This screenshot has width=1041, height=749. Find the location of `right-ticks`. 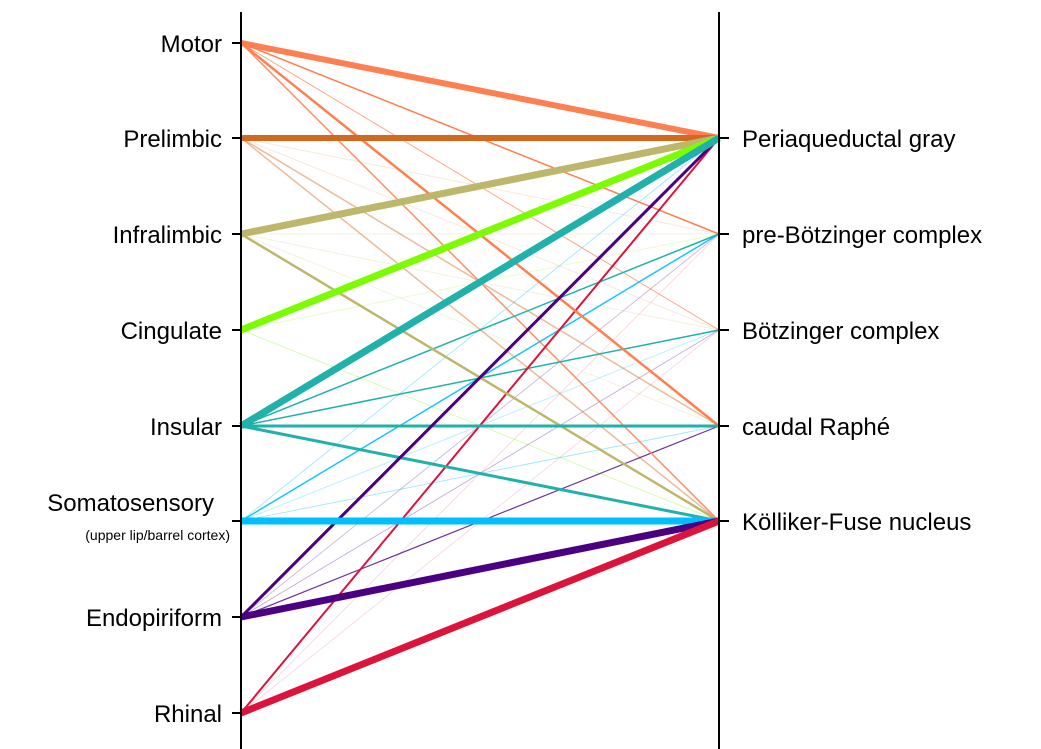

right-ticks is located at coordinates (724, 329).